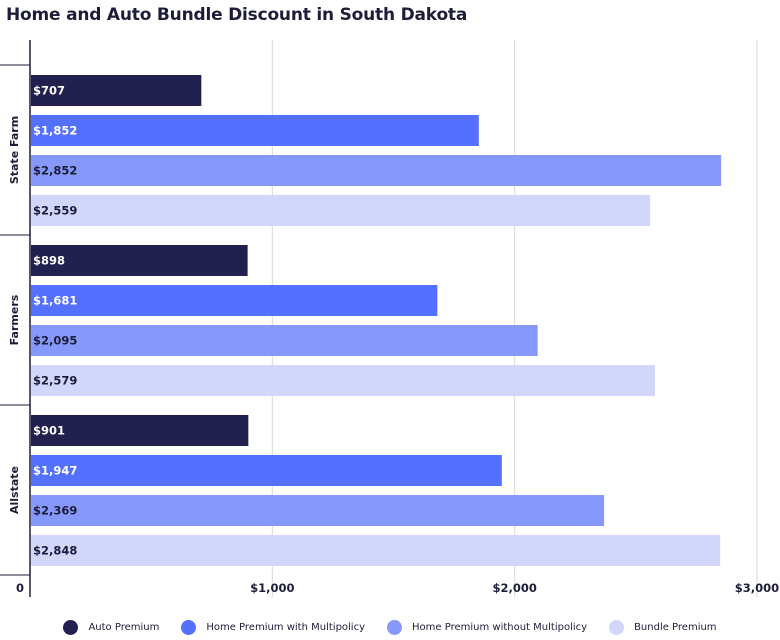 Image resolution: width=780 pixels, height=640 pixels. I want to click on bar-value-label: $707, so click(49, 91).